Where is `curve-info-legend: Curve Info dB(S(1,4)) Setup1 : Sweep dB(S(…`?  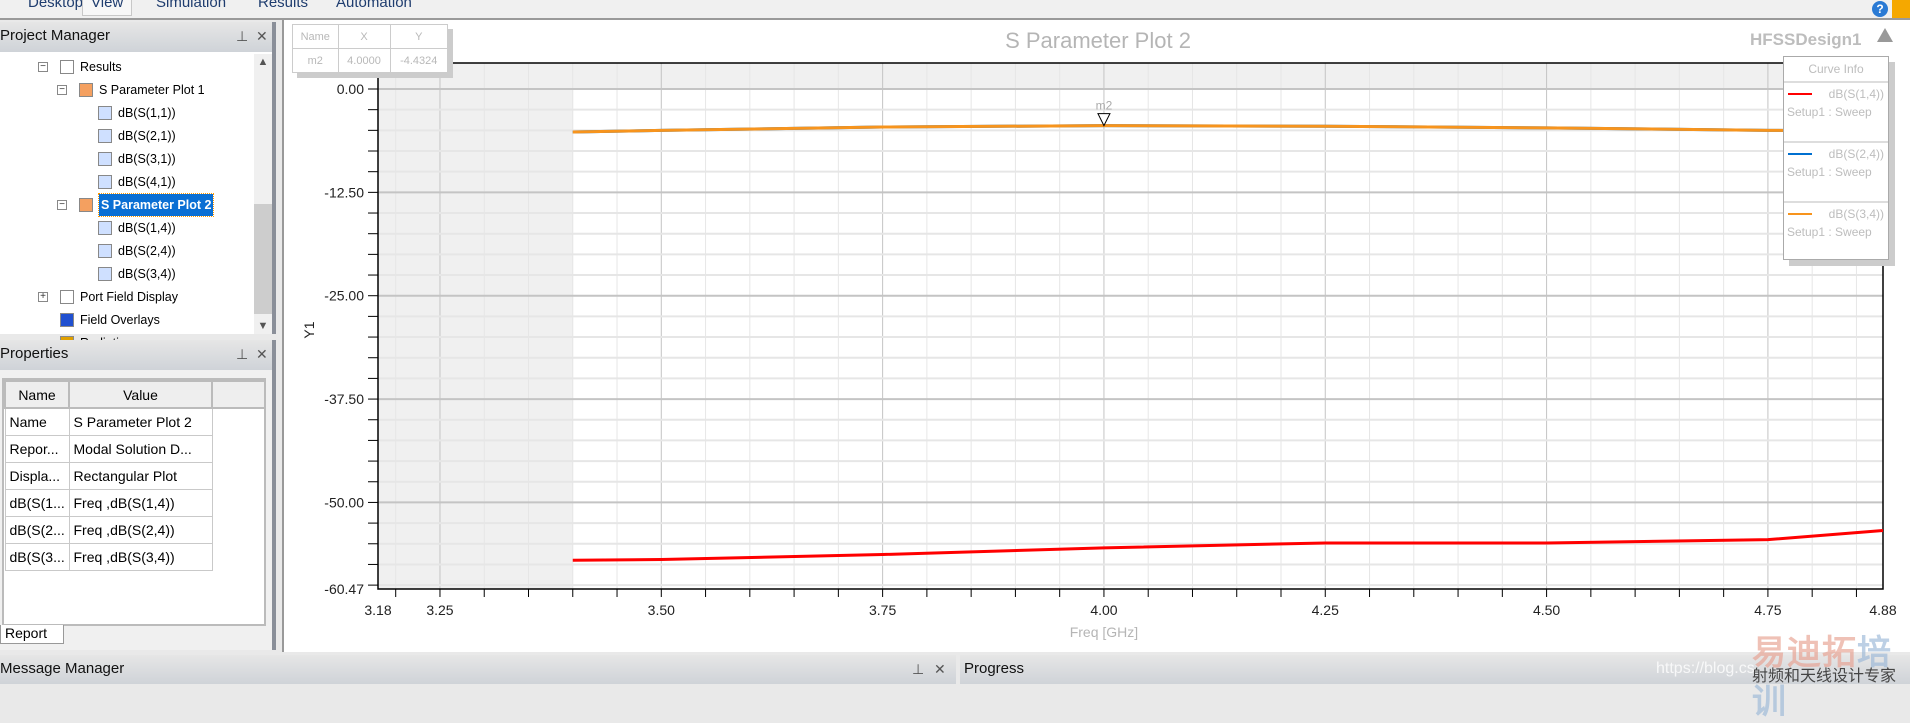 curve-info-legend: Curve Info dB(S(1,4)) Setup1 : Sweep dB(S(… is located at coordinates (1836, 158).